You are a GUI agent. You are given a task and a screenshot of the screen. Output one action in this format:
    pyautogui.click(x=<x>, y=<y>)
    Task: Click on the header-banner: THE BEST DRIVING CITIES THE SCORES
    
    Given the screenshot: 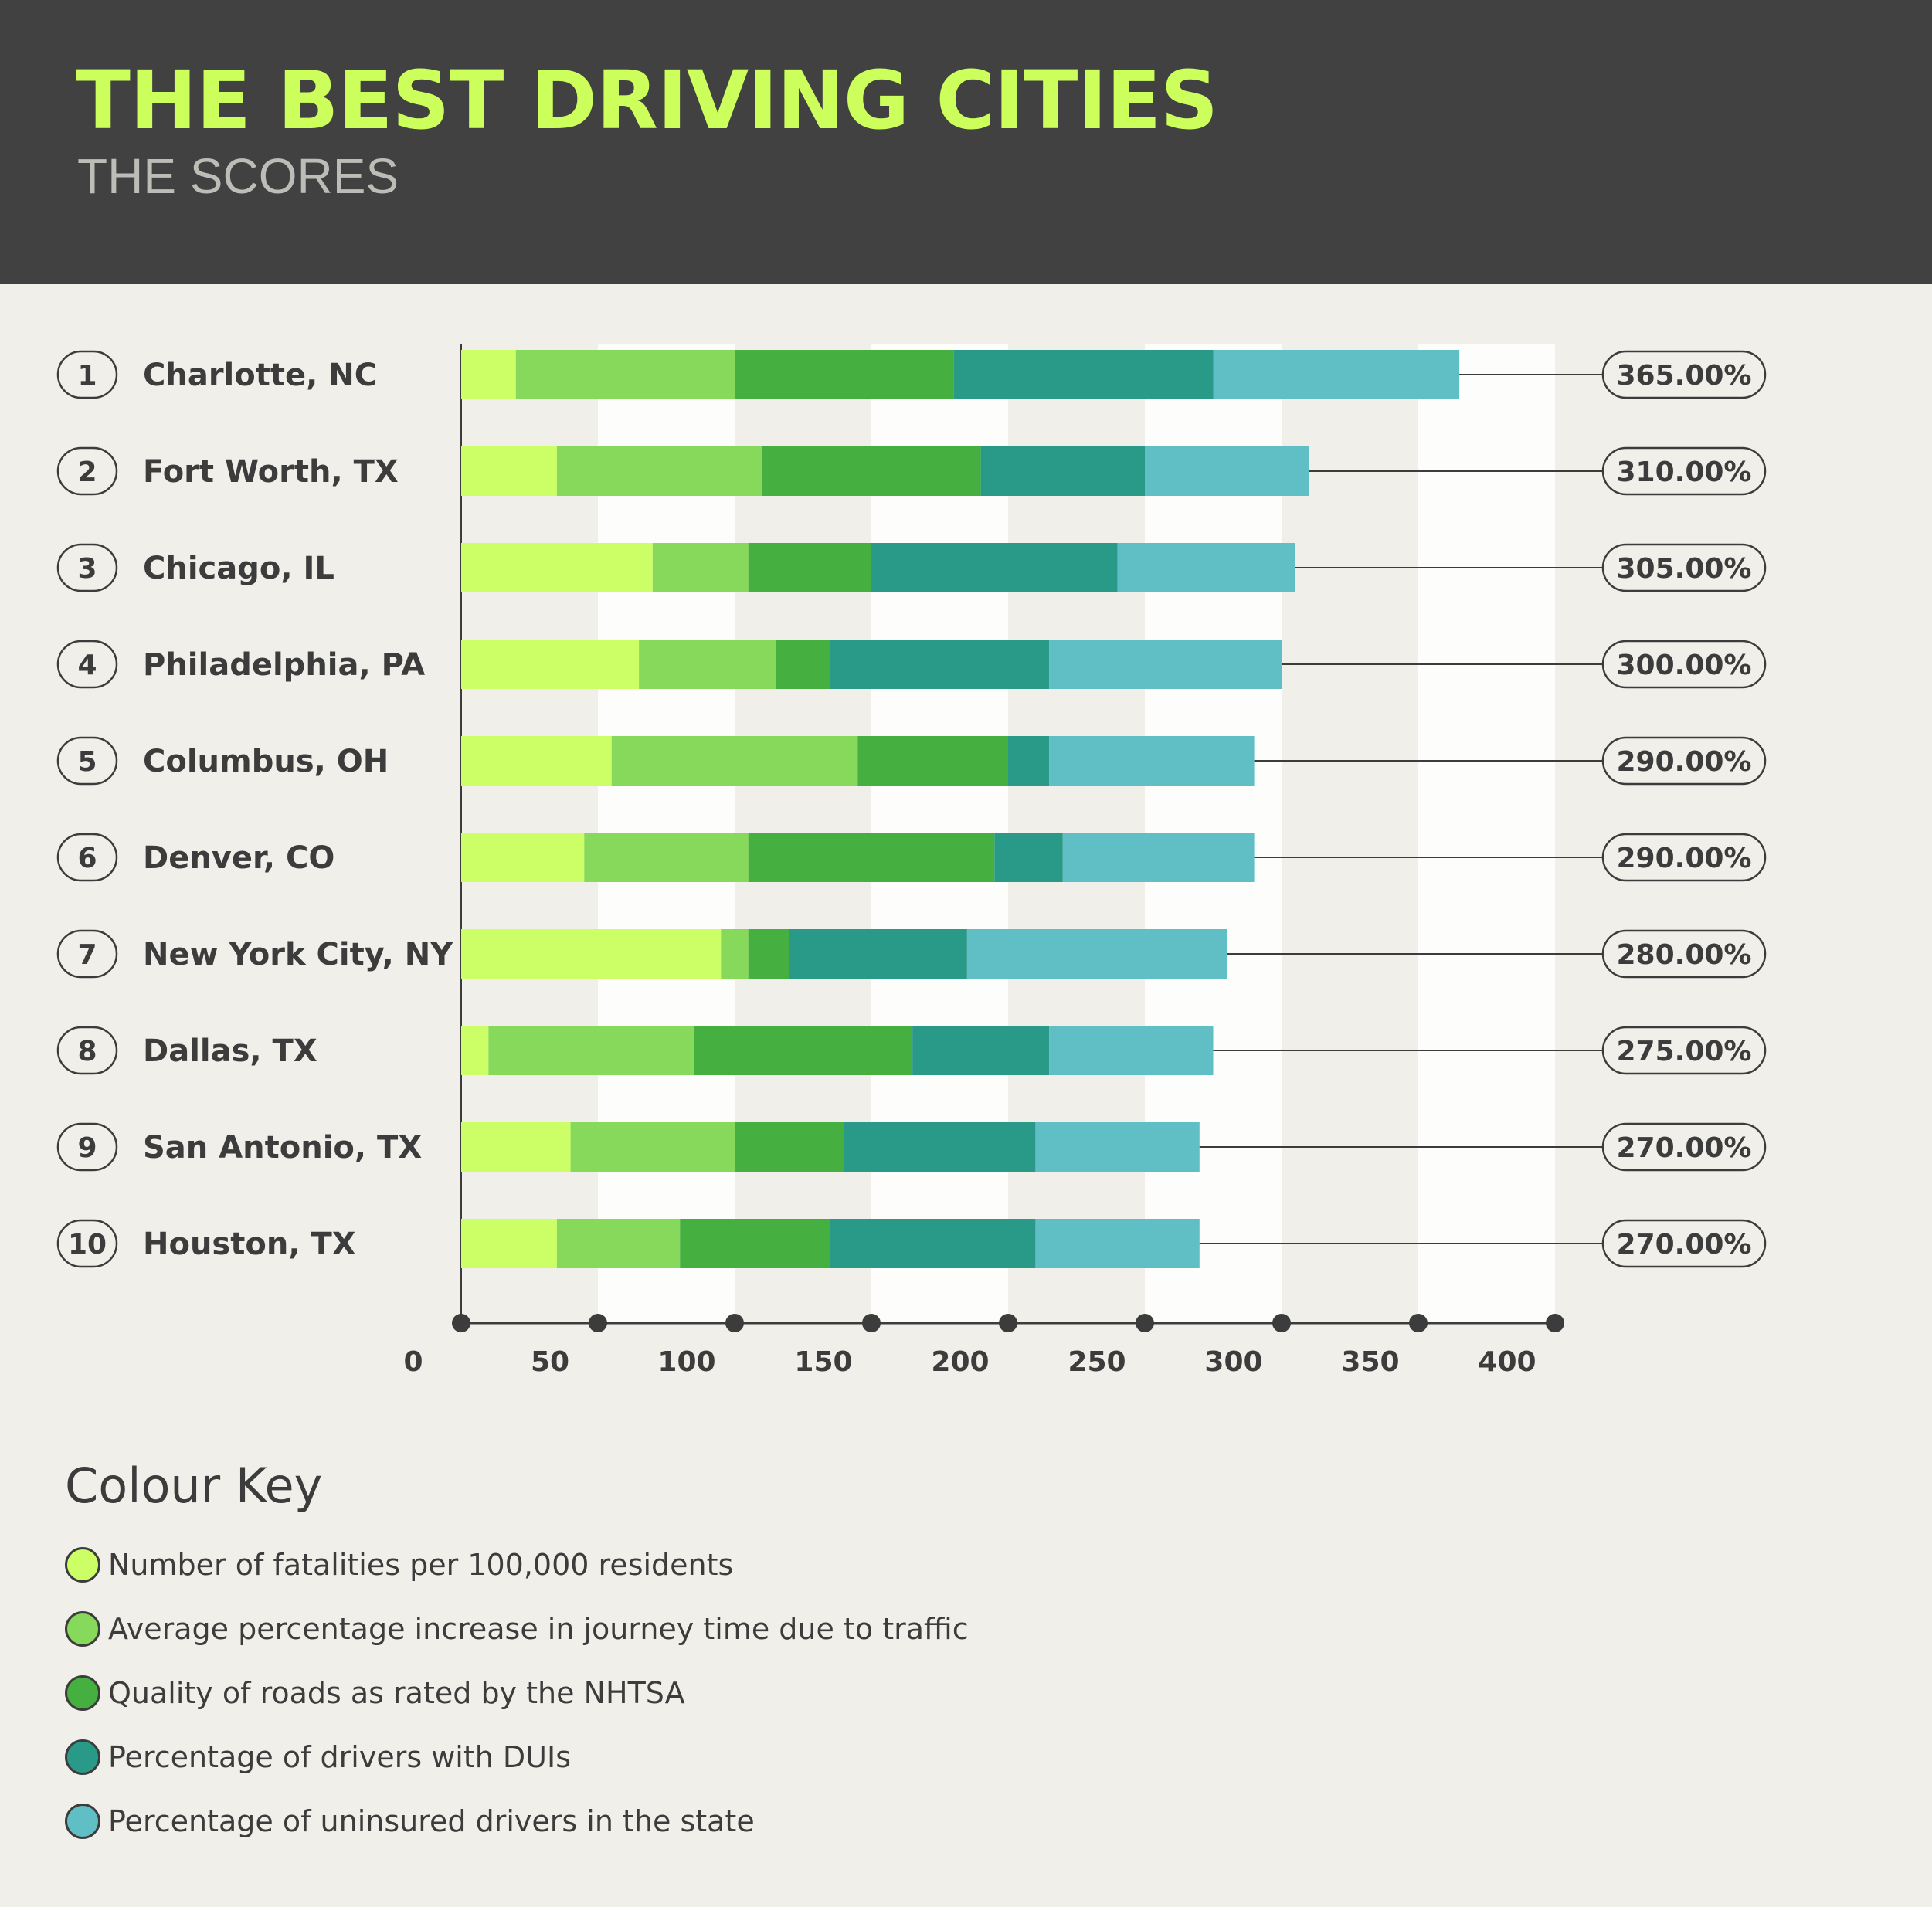 What is the action you would take?
    pyautogui.click(x=966, y=142)
    